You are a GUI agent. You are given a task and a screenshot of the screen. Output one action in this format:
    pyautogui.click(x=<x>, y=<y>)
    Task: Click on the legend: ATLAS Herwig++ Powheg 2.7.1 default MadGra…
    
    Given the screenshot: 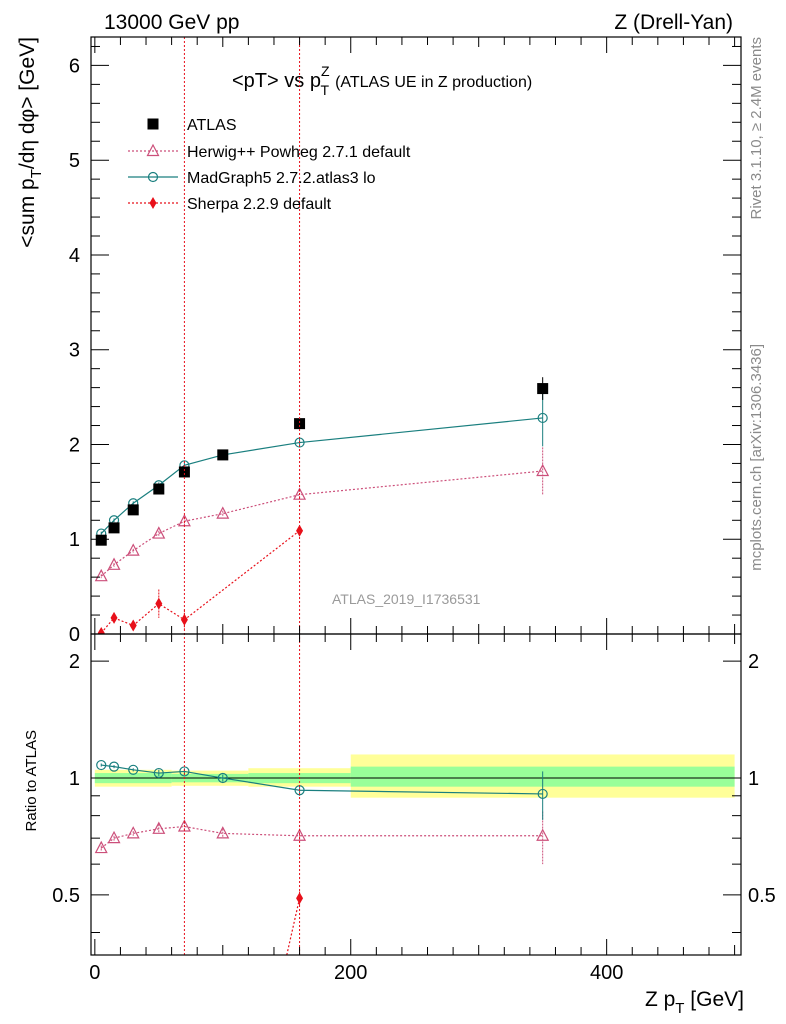 What is the action you would take?
    pyautogui.click(x=269, y=165)
    